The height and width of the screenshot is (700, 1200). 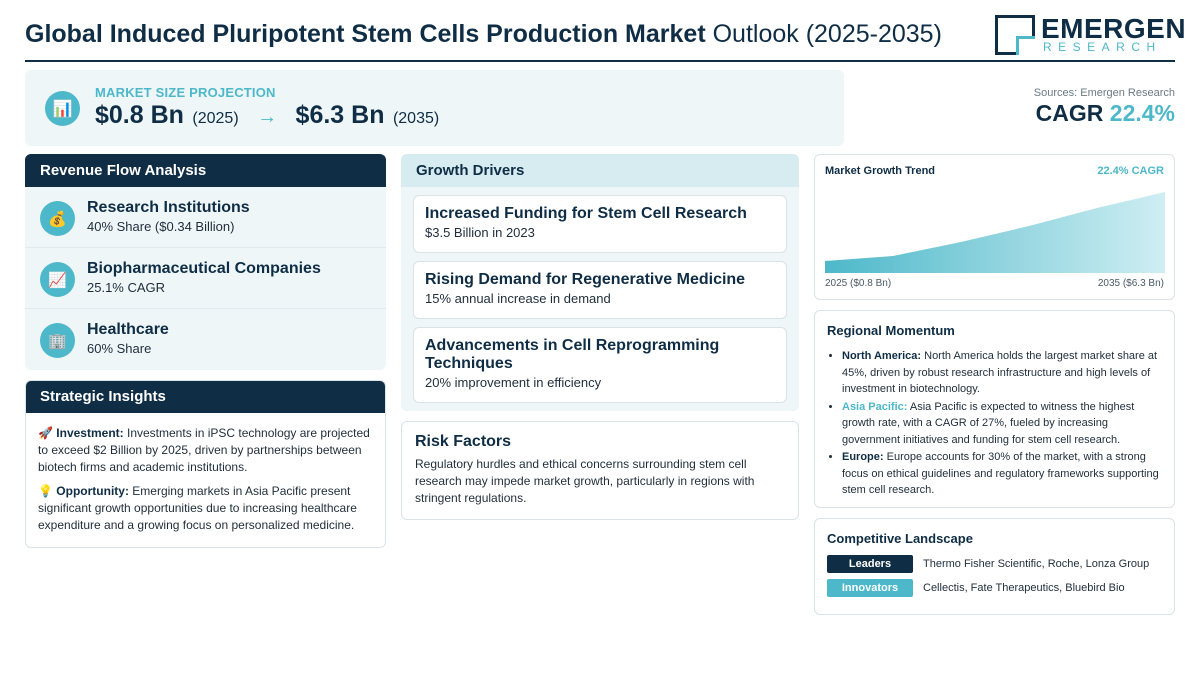 I want to click on revenue-item-title: Healthcare, so click(x=128, y=329).